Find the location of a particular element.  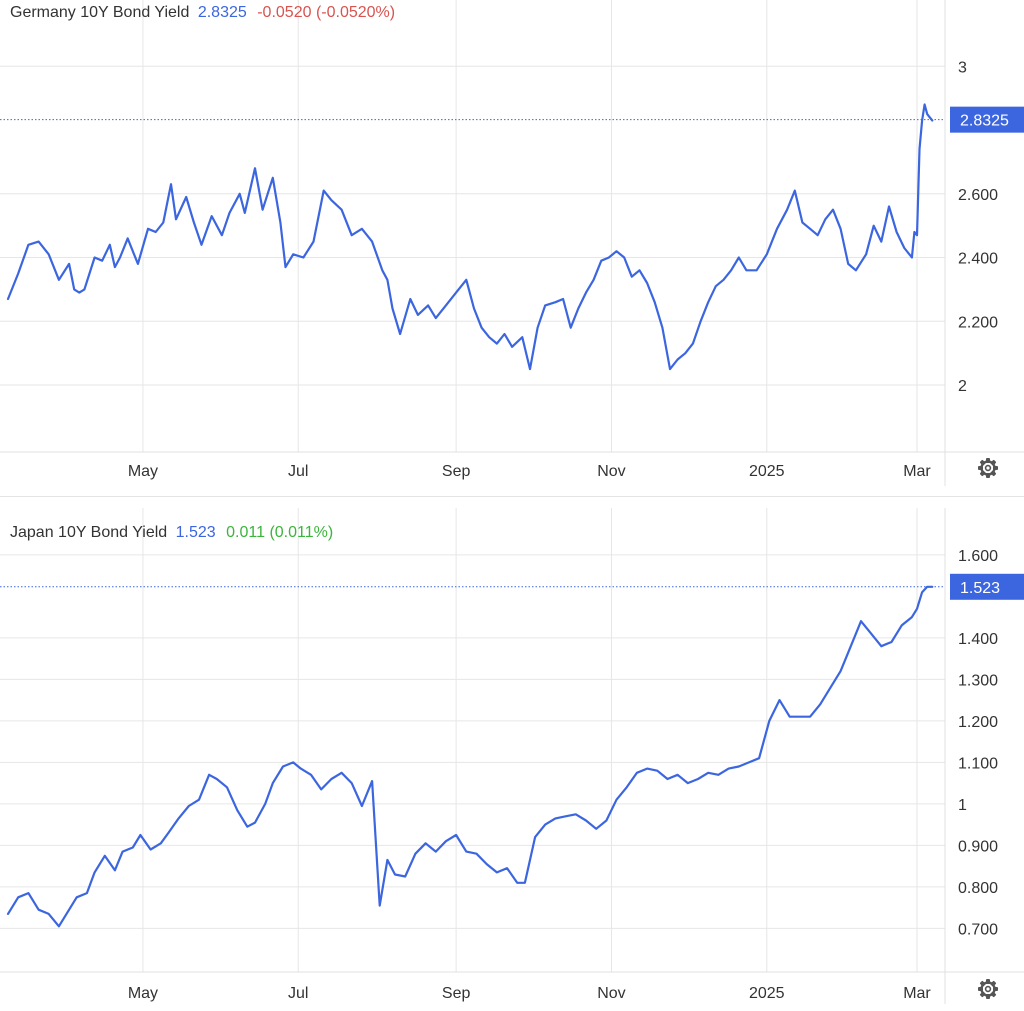

germany-price-tag-bg is located at coordinates (987, 119).